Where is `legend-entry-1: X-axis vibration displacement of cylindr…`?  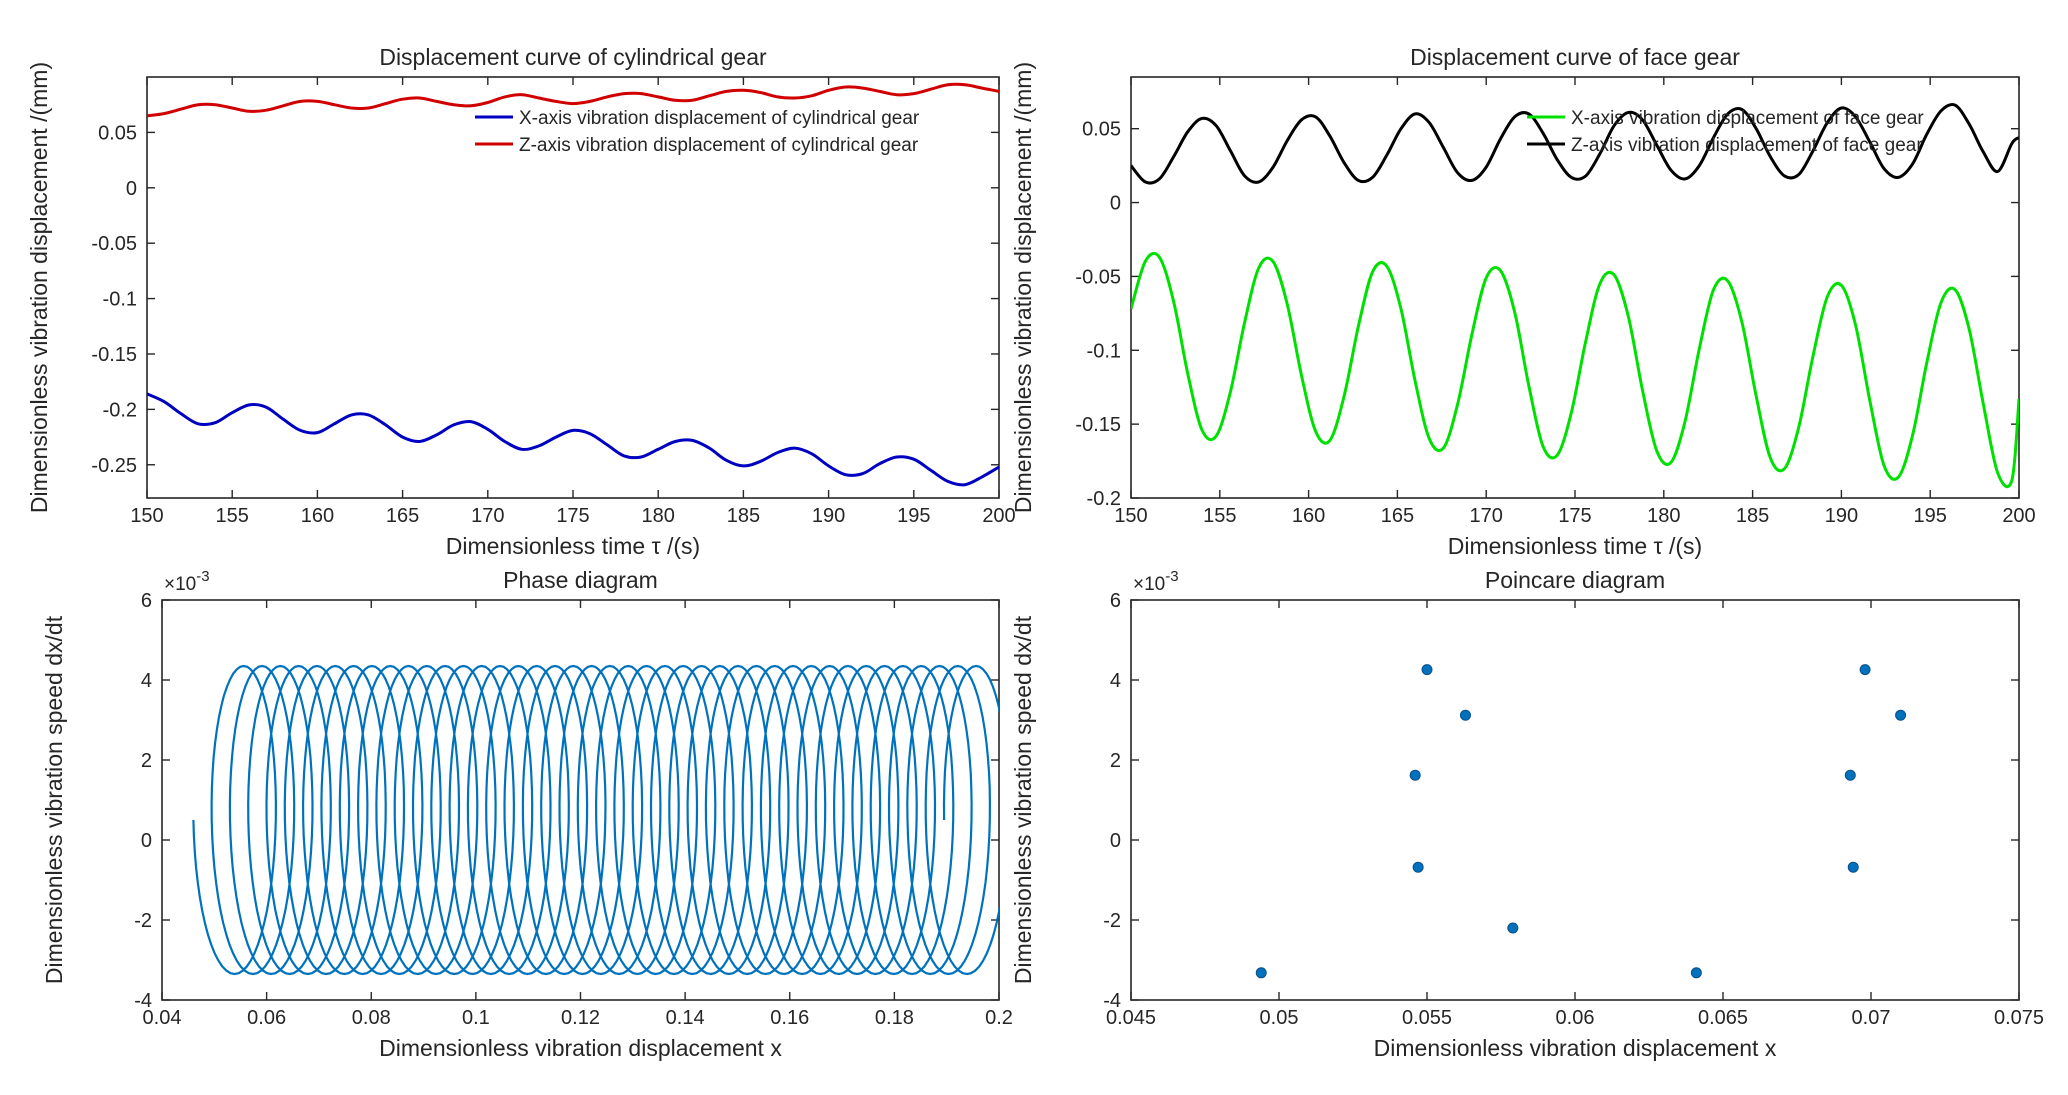
legend-entry-1: X-axis vibration displacement of cylindr… is located at coordinates (719, 118).